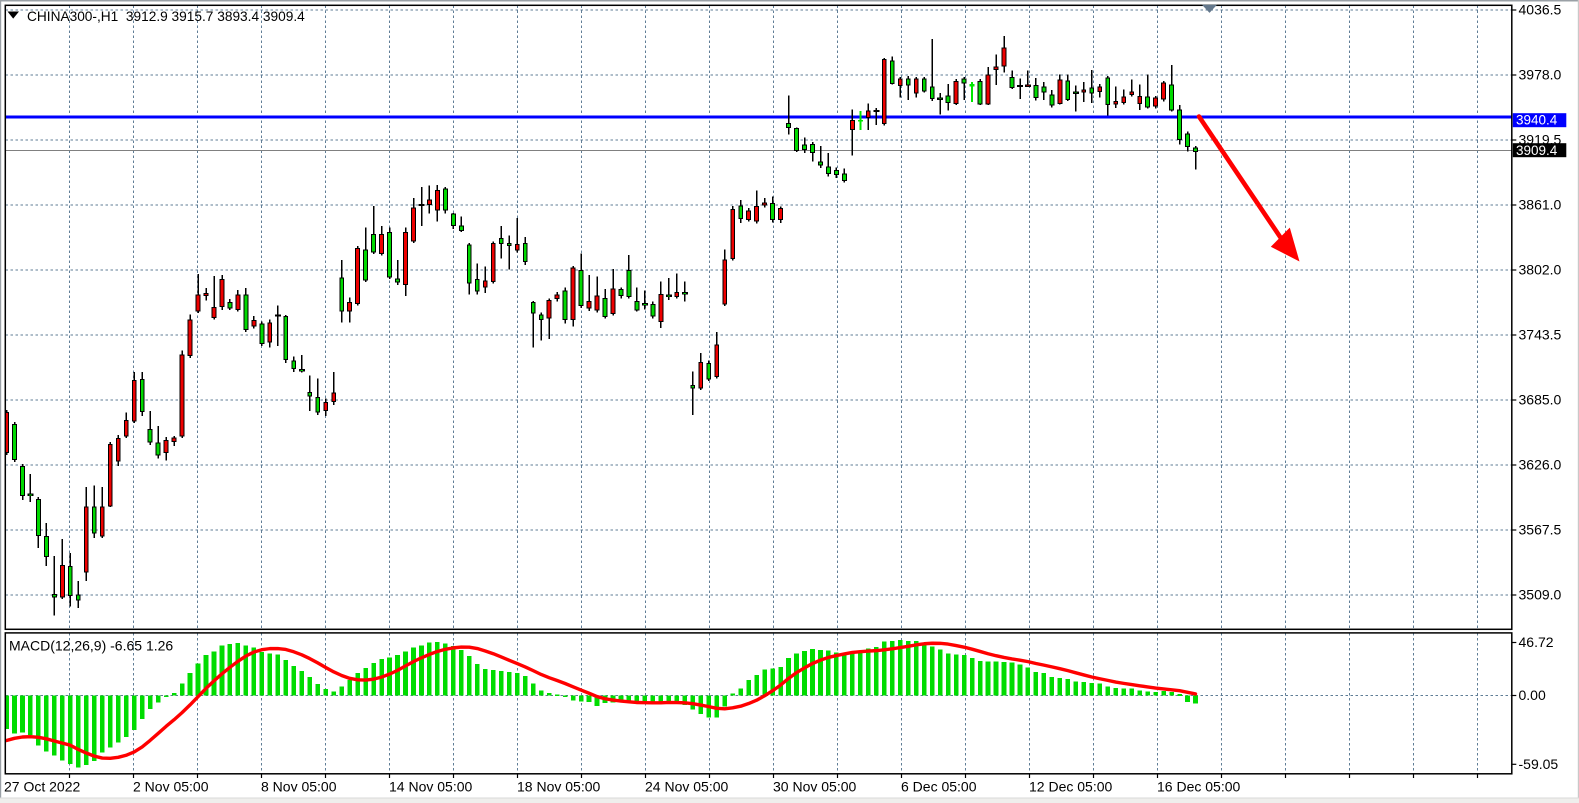 This screenshot has height=803, width=1579. What do you see at coordinates (299, 787) in the screenshot?
I see `svg-text: 8 Nov 05:00` at bounding box center [299, 787].